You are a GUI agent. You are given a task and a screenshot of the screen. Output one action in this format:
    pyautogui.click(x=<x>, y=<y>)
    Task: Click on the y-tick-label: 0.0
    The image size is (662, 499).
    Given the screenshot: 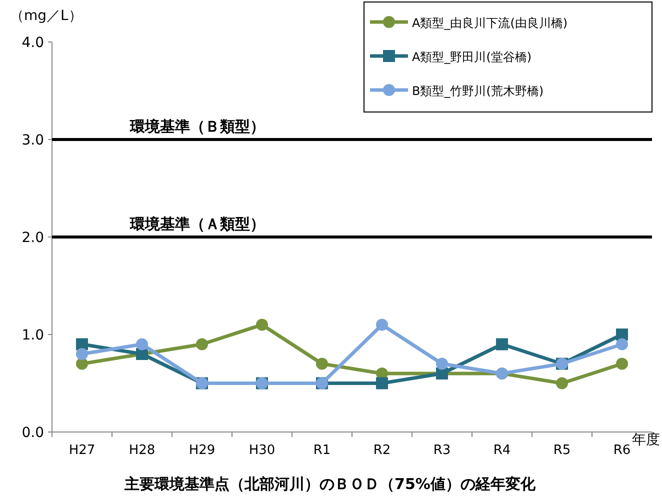 What is the action you would take?
    pyautogui.click(x=33, y=433)
    